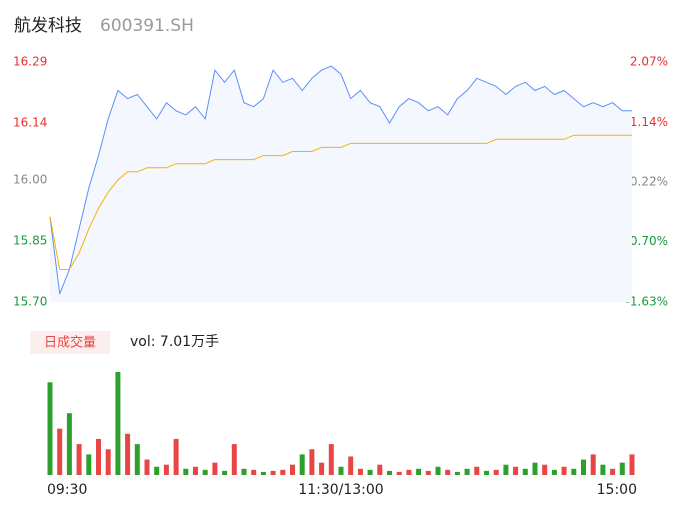  I want to click on y2-tick-label: -1.63%, so click(647, 302).